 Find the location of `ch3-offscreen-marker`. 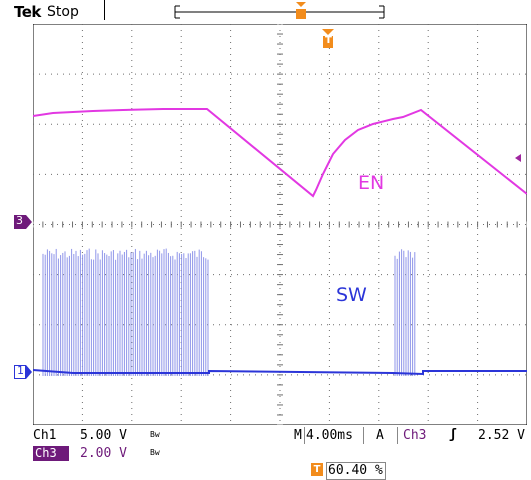

ch3-offscreen-marker is located at coordinates (518, 158).